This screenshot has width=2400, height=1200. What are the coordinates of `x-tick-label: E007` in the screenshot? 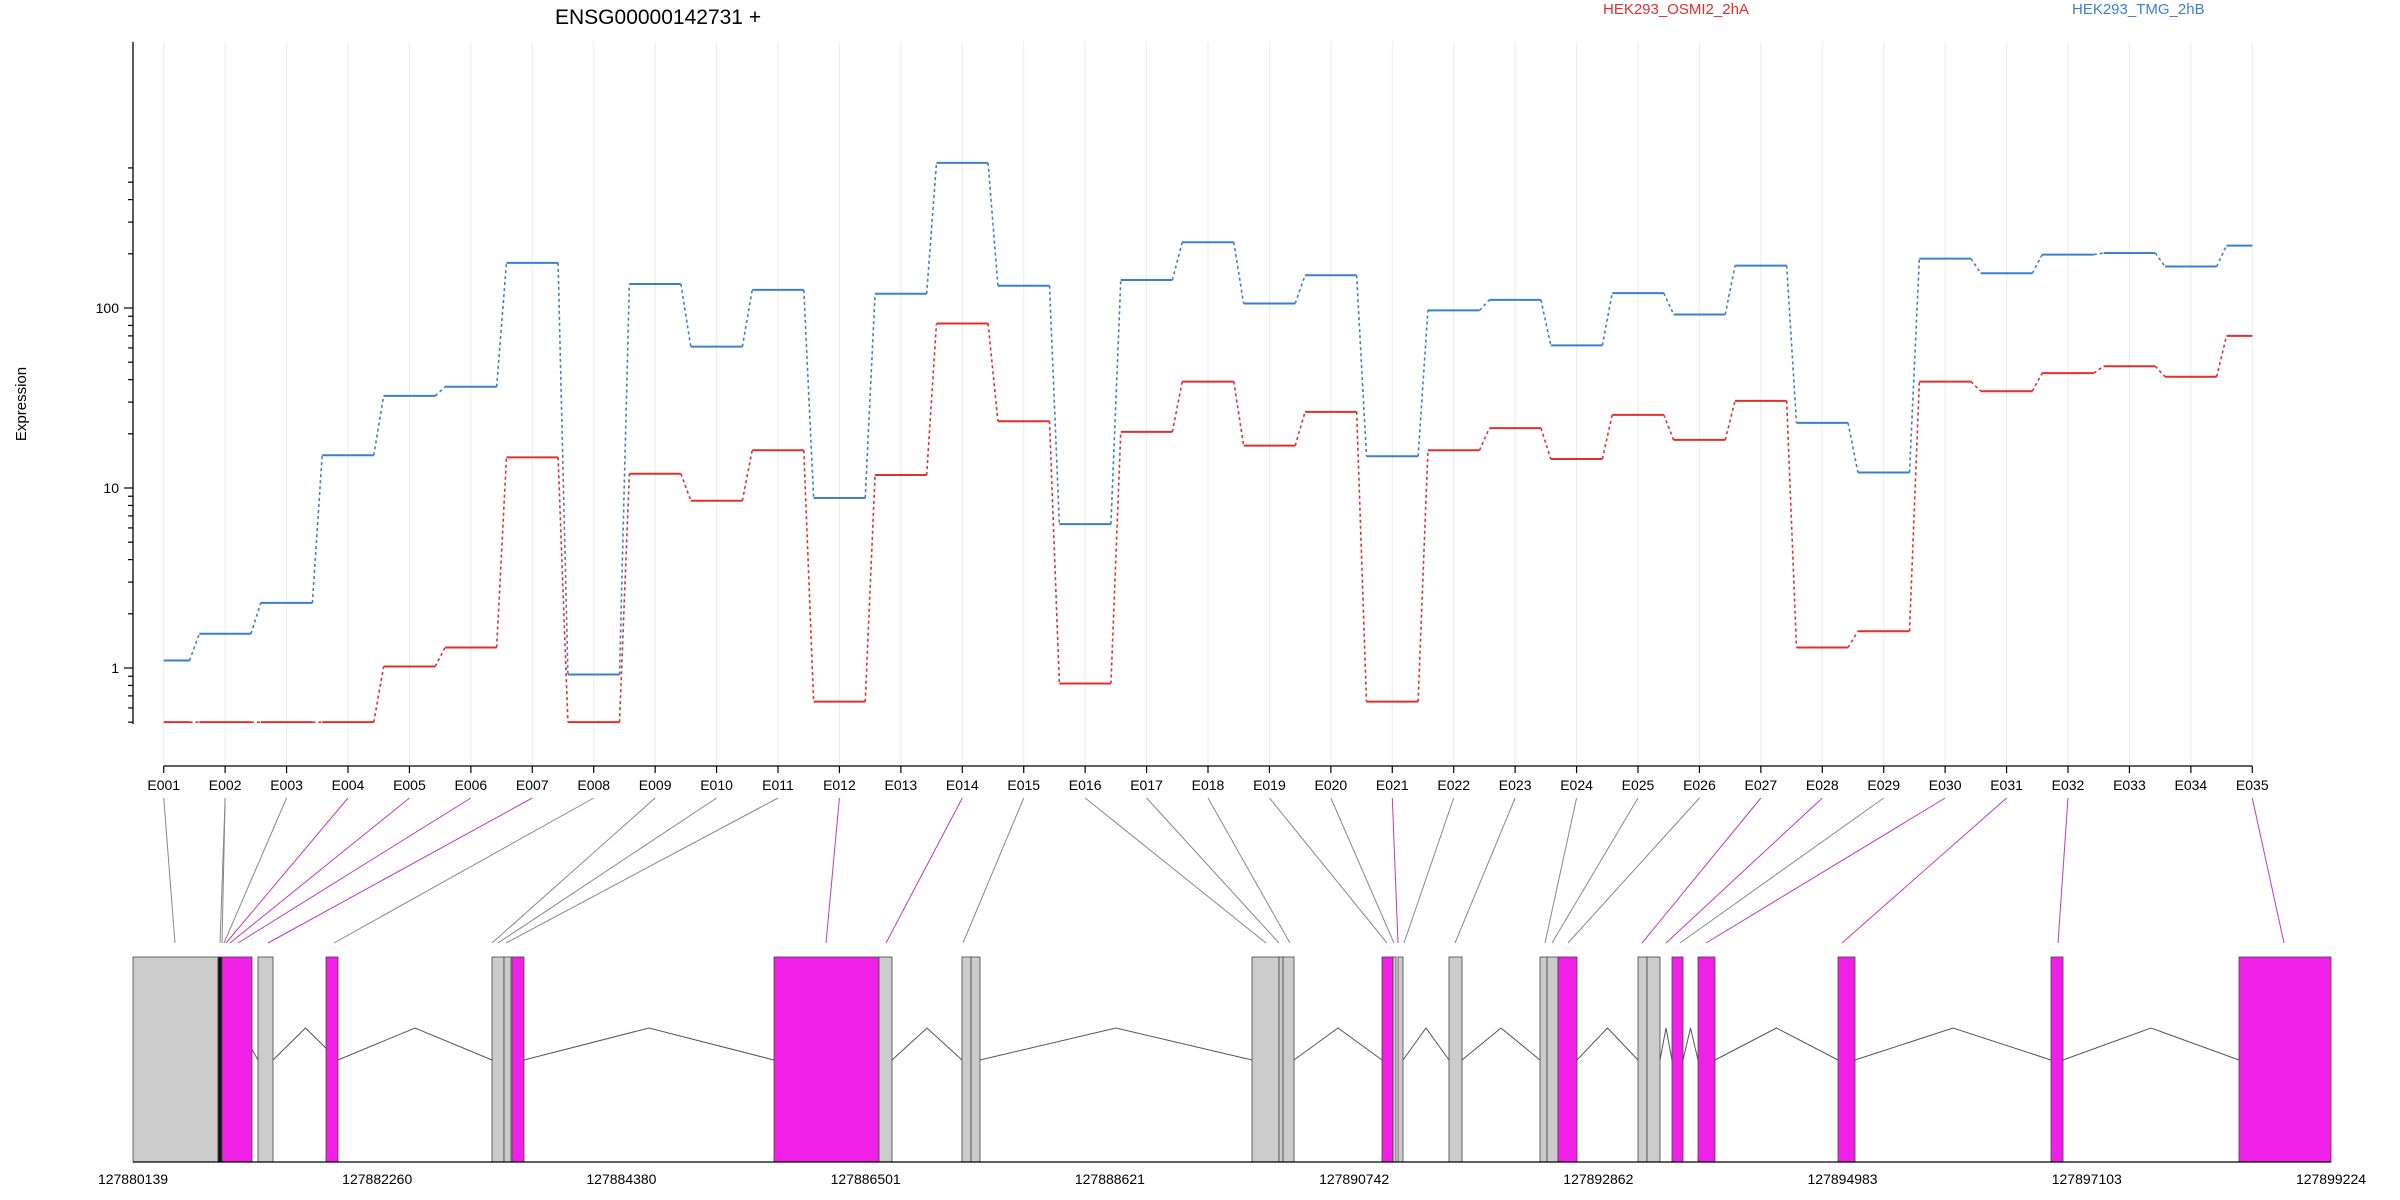 It's located at (532, 785).